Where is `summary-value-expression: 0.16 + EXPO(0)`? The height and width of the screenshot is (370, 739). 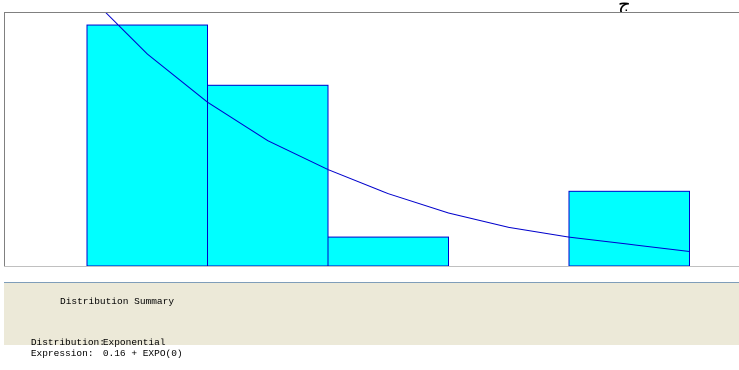 summary-value-expression: 0.16 + EXPO(0) is located at coordinates (142, 353).